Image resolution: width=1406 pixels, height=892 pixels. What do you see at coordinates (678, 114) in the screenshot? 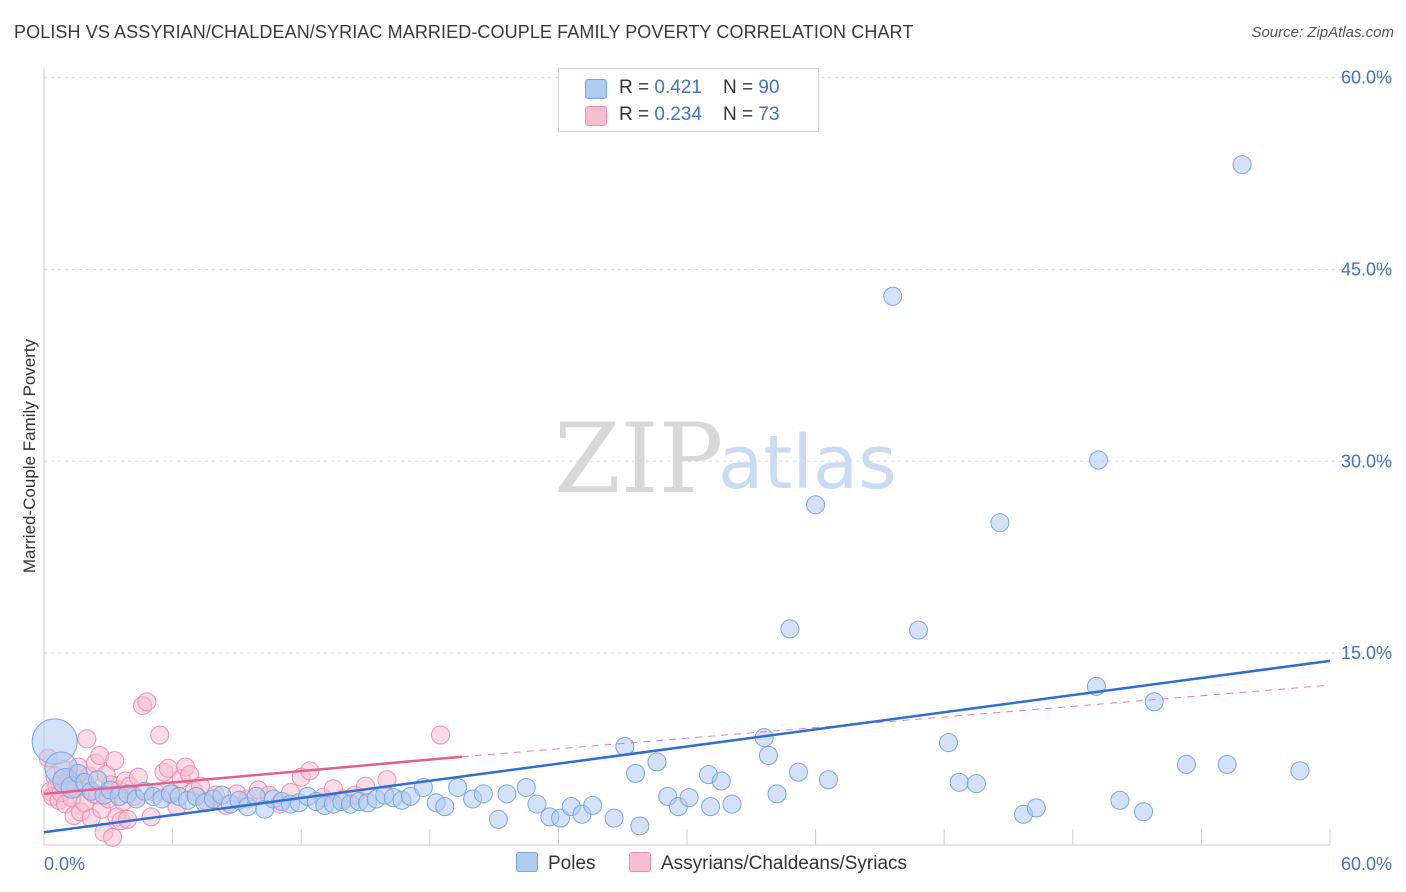
I see `legend-r-value: 0.234` at bounding box center [678, 114].